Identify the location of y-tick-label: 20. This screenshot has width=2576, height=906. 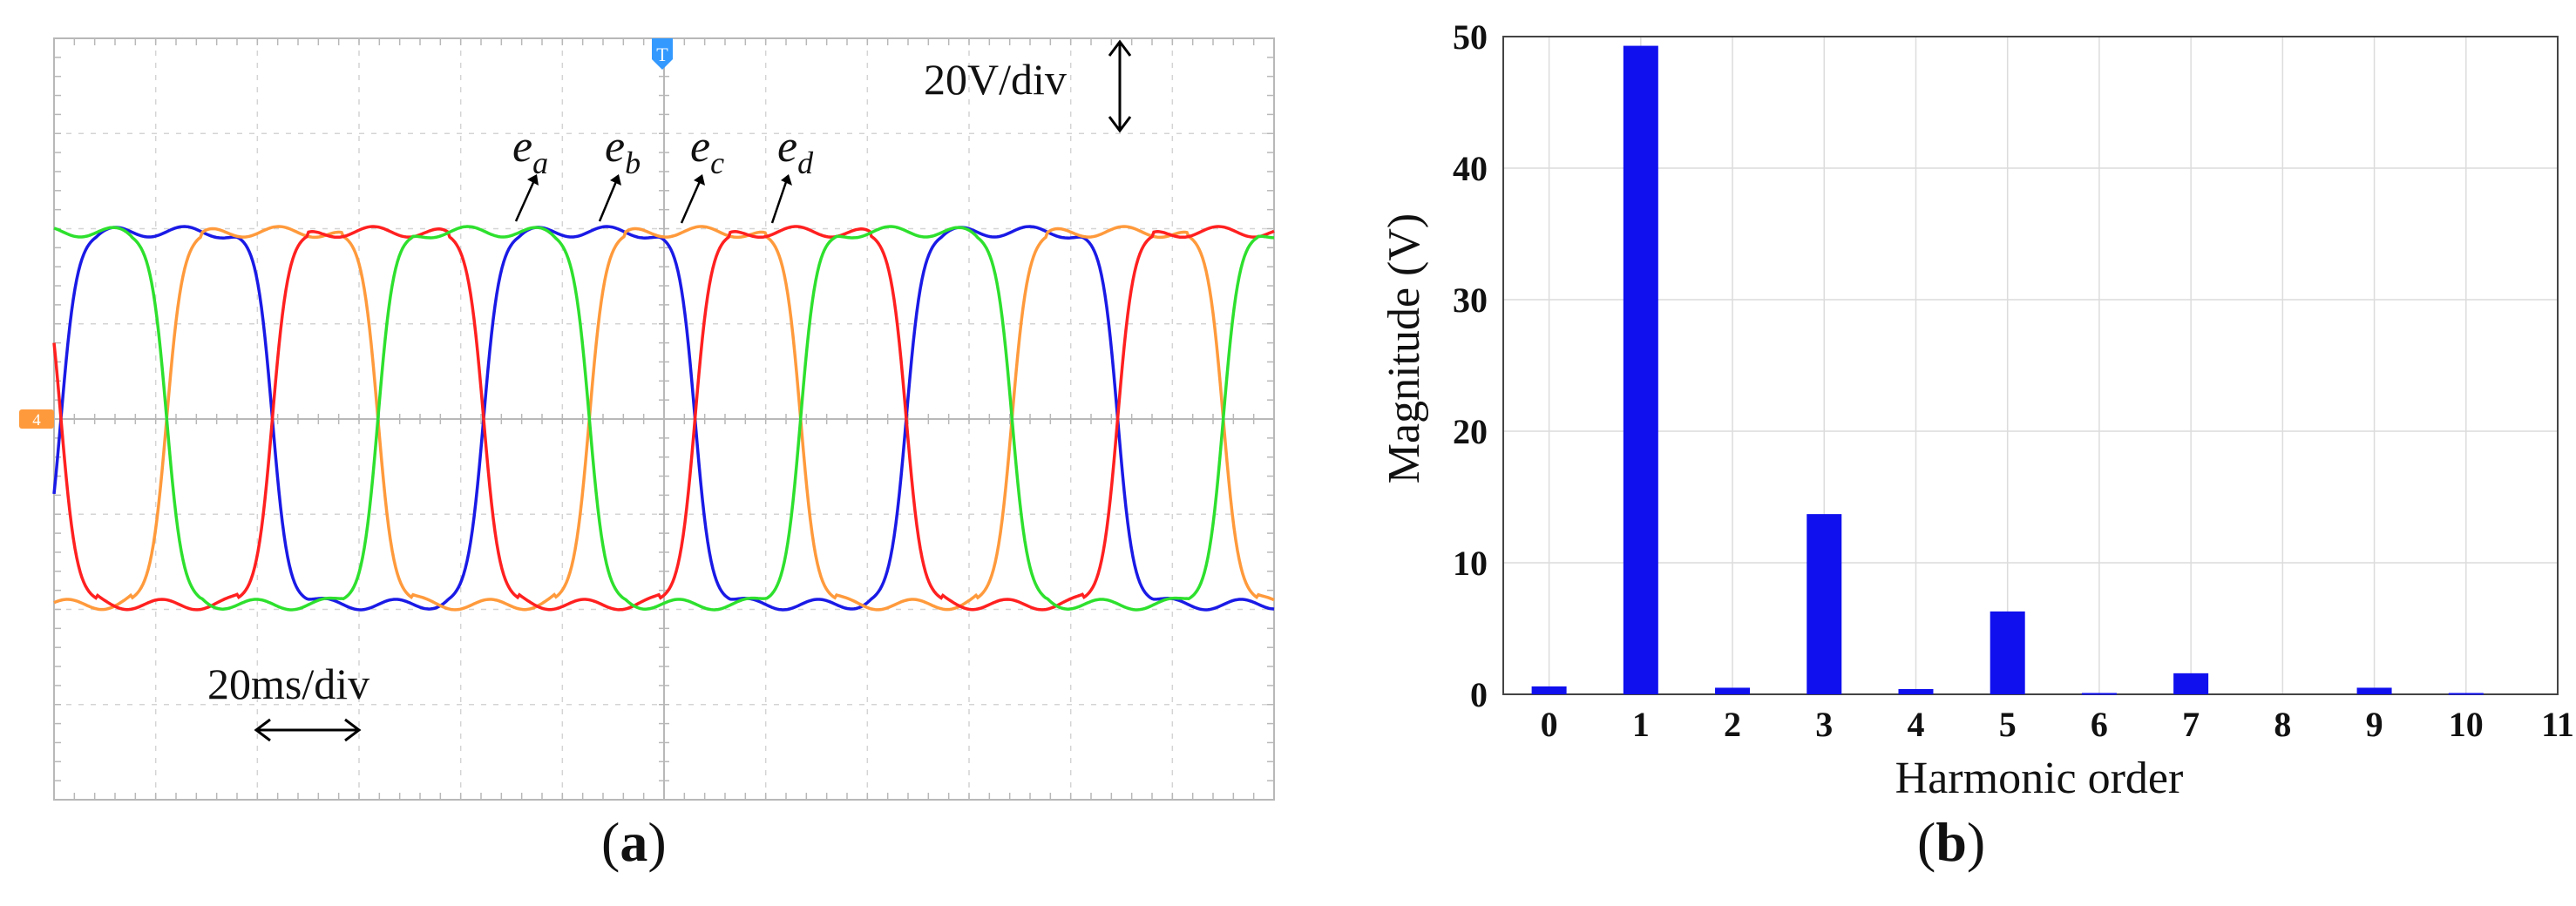
(1470, 432).